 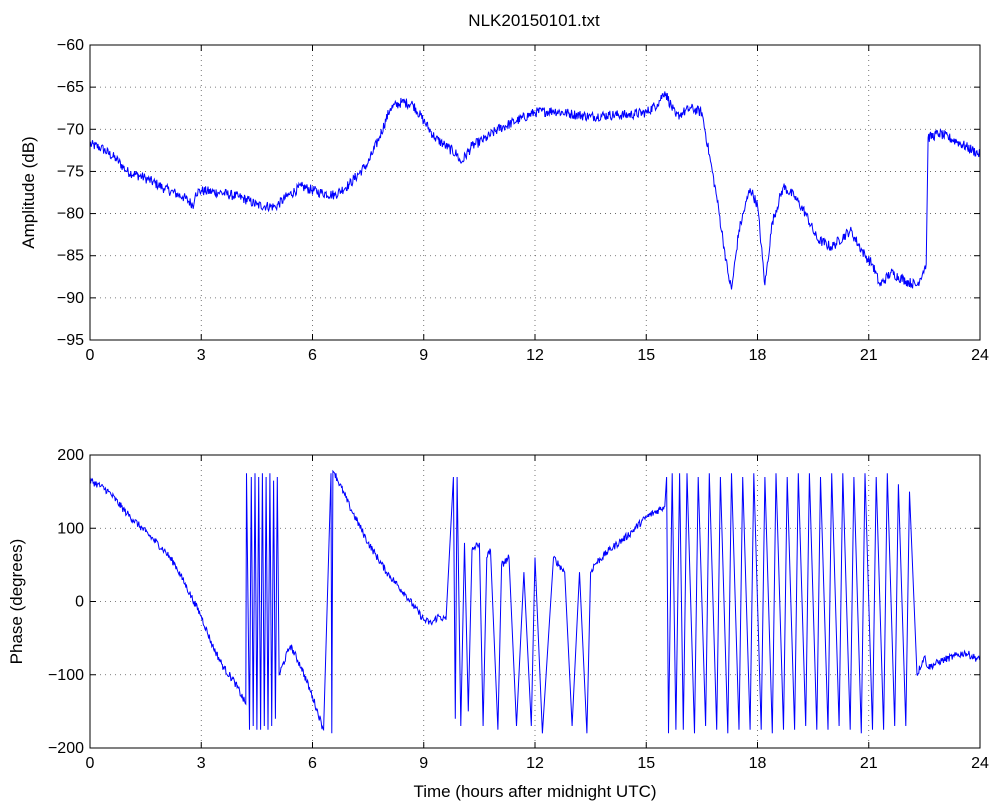 What do you see at coordinates (534, 20) in the screenshot?
I see `chart-title: NLK20150101.txt` at bounding box center [534, 20].